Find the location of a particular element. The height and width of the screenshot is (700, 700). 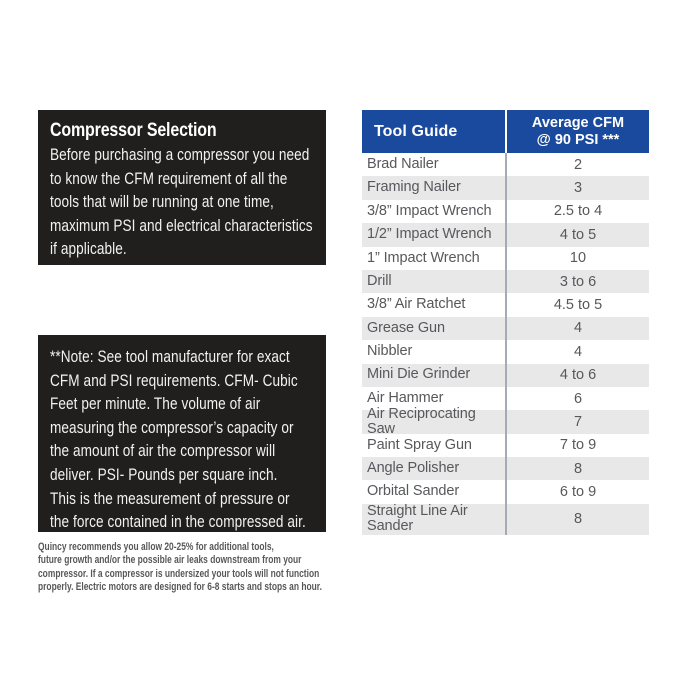

text-line: measuring the compressor’s capacity or is located at coordinates (172, 427).